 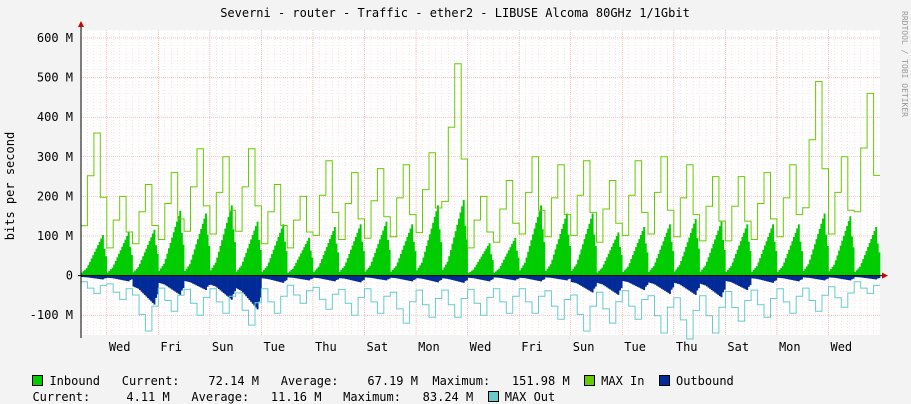 What do you see at coordinates (623, 381) in the screenshot?
I see `legend-max-in-label: MAX In` at bounding box center [623, 381].